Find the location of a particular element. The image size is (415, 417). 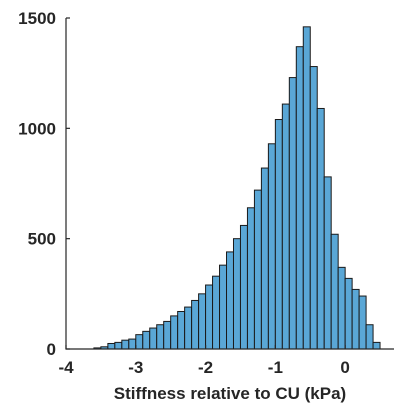

x-axis-ticks: -4 -3 -2 -1 0 is located at coordinates (204, 361).